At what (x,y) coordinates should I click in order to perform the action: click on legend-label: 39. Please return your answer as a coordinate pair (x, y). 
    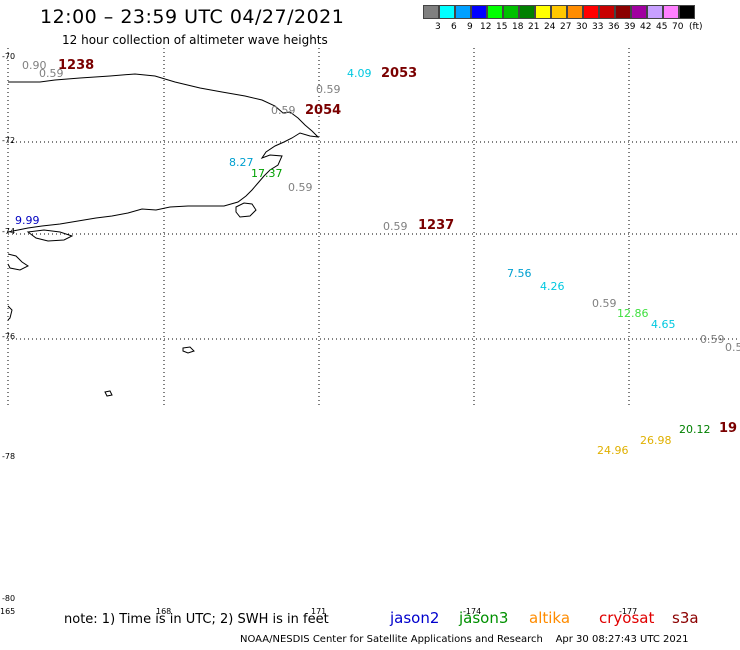
    Looking at the image, I should click on (630, 27).